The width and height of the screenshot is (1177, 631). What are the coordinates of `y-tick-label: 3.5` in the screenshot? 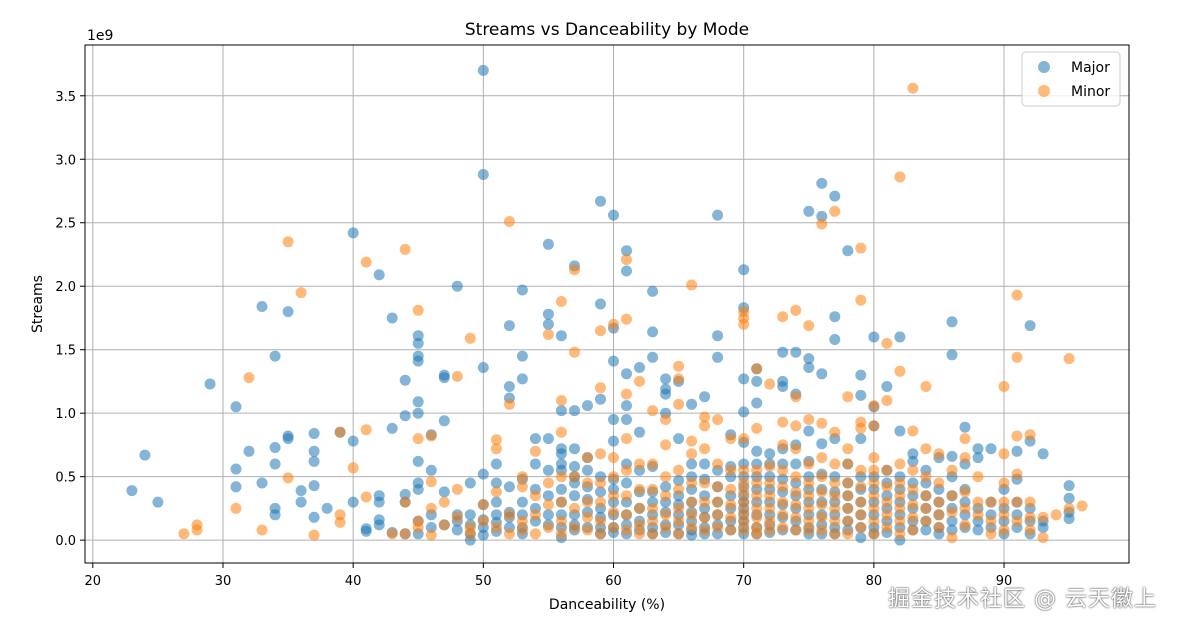 It's located at (65, 97).